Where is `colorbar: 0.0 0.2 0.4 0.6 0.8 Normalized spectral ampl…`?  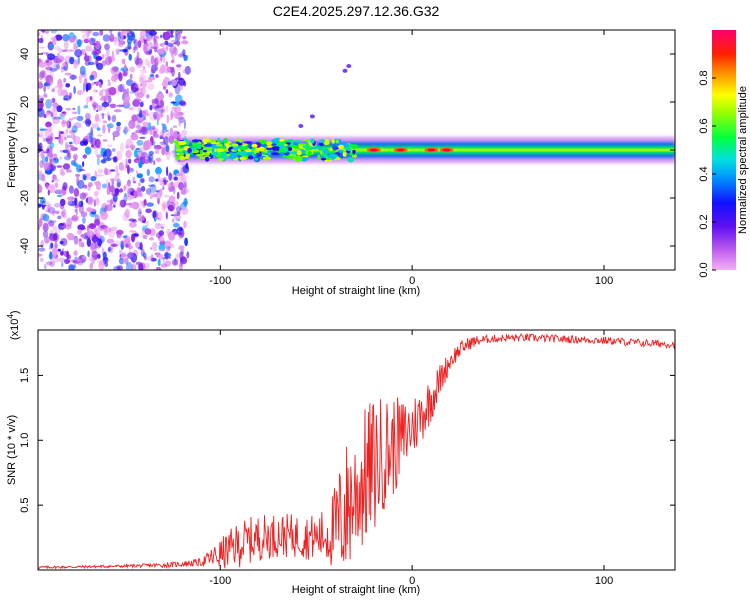 colorbar: 0.0 0.2 0.4 0.6 0.8 Normalized spectral ampl… is located at coordinates (723, 154).